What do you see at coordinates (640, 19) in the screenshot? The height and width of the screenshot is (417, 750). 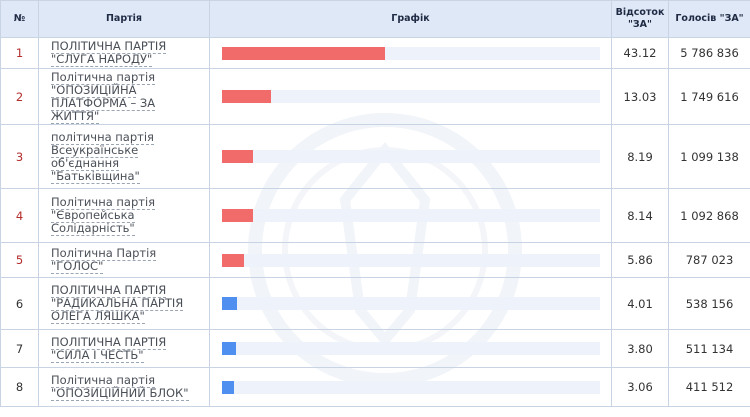 I see `column-header-percent: Відсоток "ЗА"` at bounding box center [640, 19].